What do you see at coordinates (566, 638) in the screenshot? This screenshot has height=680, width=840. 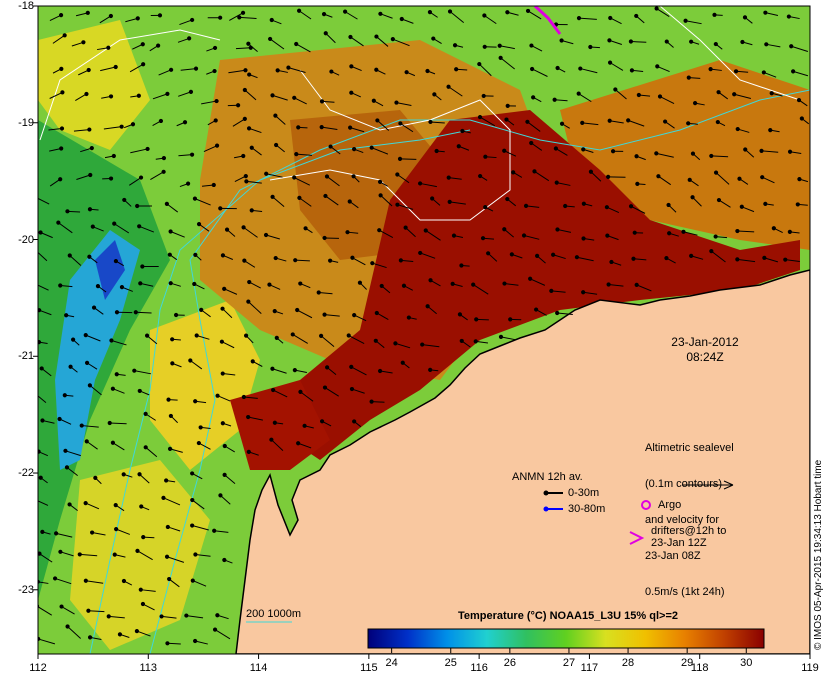 I see `colorbar` at bounding box center [566, 638].